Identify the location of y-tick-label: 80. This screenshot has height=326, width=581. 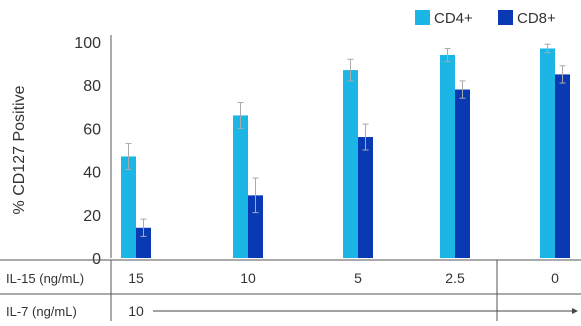
(92, 86).